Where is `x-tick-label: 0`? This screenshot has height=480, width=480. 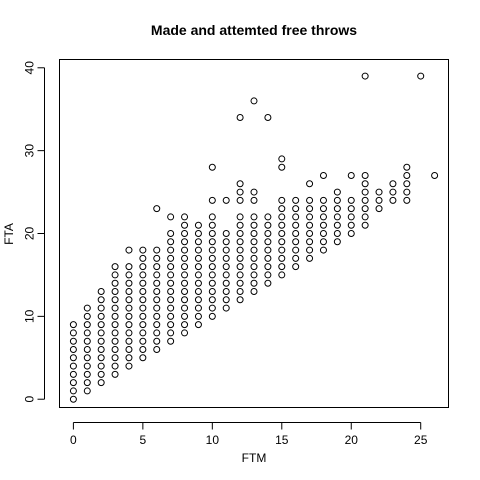
x-tick-label: 0 is located at coordinates (73, 440).